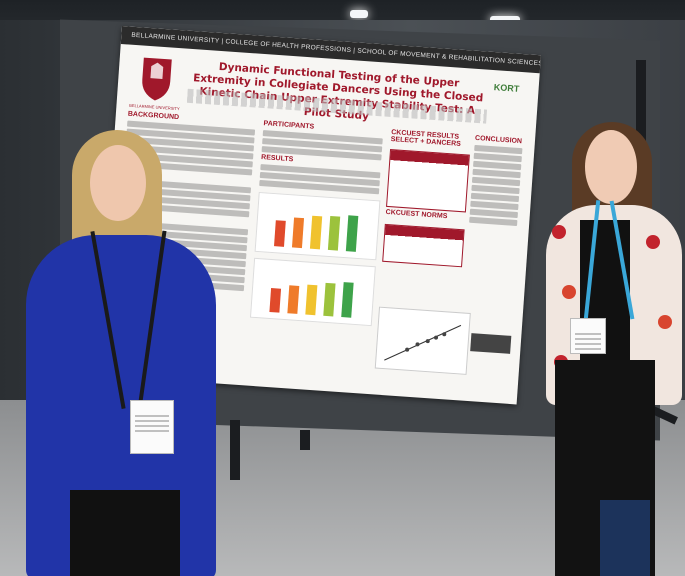  What do you see at coordinates (428, 180) in the screenshot?
I see `results-table` at bounding box center [428, 180].